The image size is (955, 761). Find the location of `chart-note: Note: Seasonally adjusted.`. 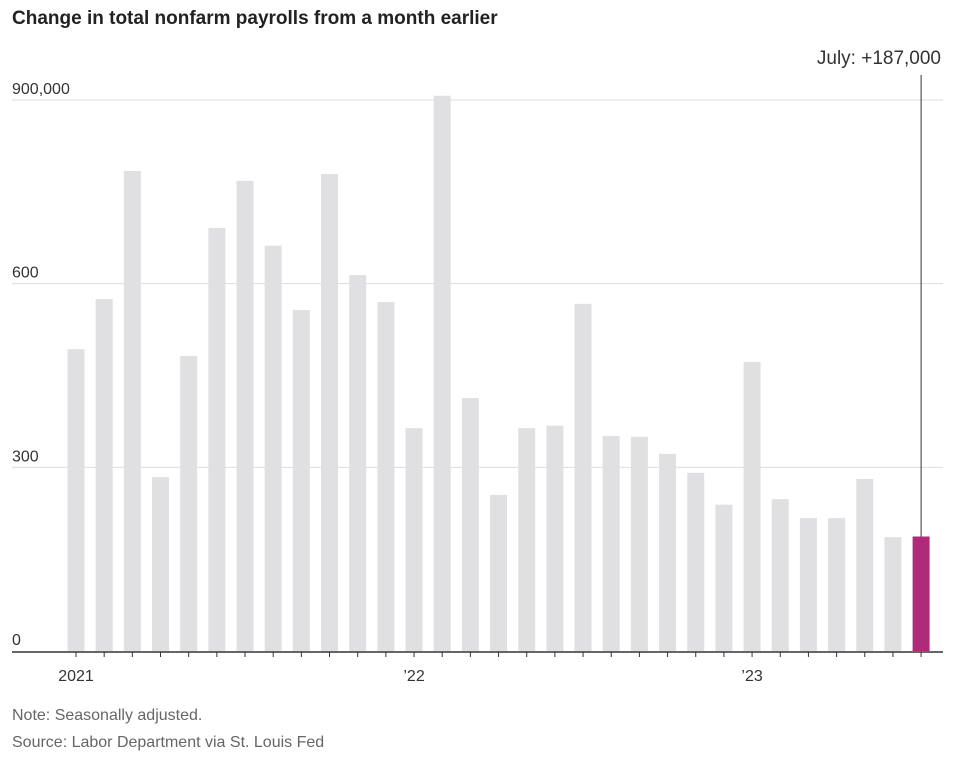

chart-note: Note: Seasonally adjusted. is located at coordinates (107, 715).